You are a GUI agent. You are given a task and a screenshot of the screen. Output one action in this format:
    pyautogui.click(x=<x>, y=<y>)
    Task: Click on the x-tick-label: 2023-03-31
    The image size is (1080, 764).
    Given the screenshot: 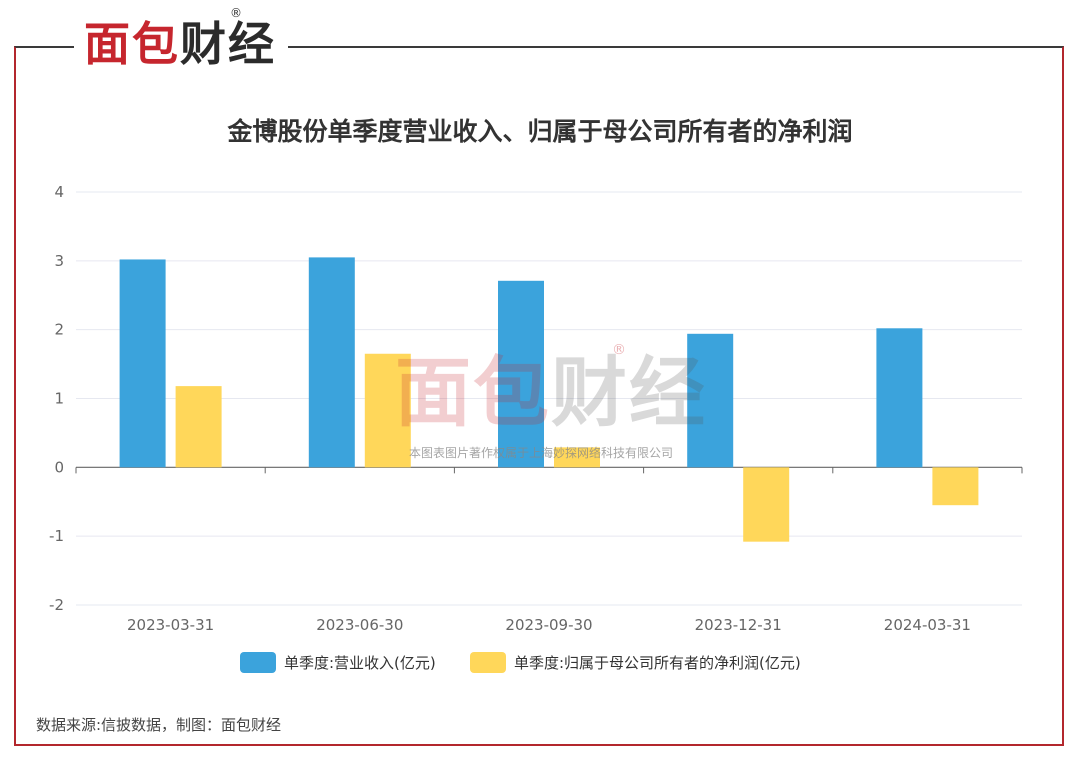 What is the action you would take?
    pyautogui.click(x=170, y=625)
    